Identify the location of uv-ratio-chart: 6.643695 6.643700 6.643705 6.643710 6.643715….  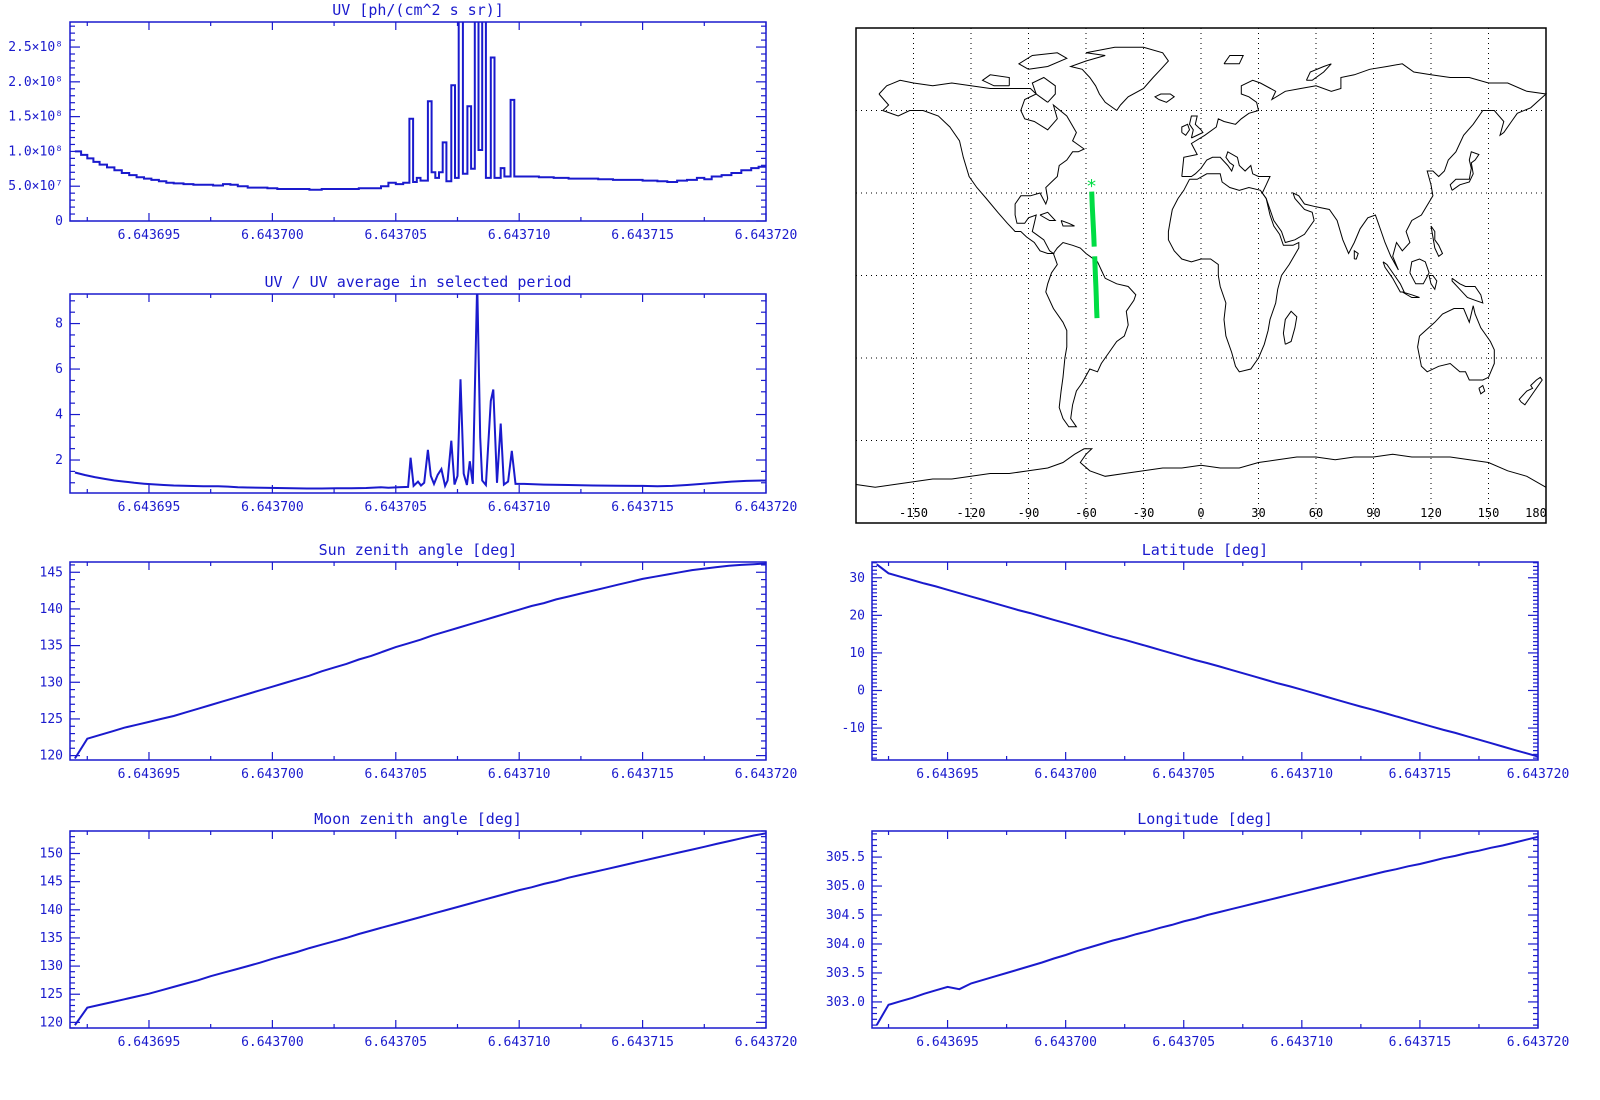
(400, 394).